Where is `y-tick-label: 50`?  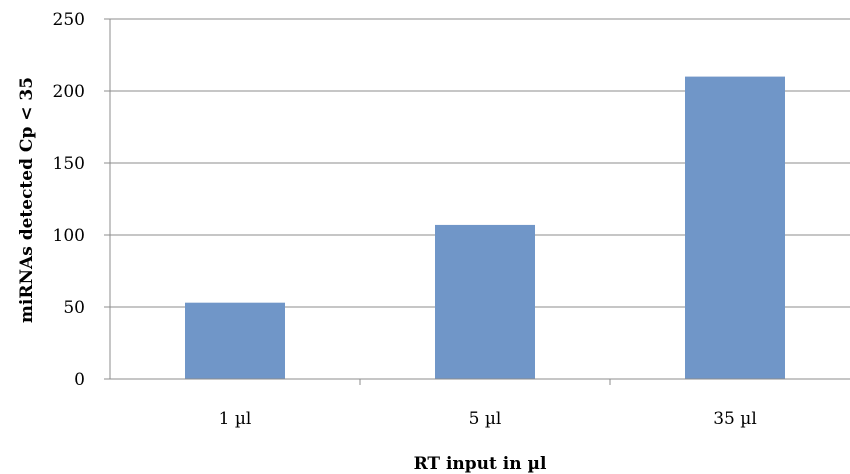 y-tick-label: 50 is located at coordinates (74, 308).